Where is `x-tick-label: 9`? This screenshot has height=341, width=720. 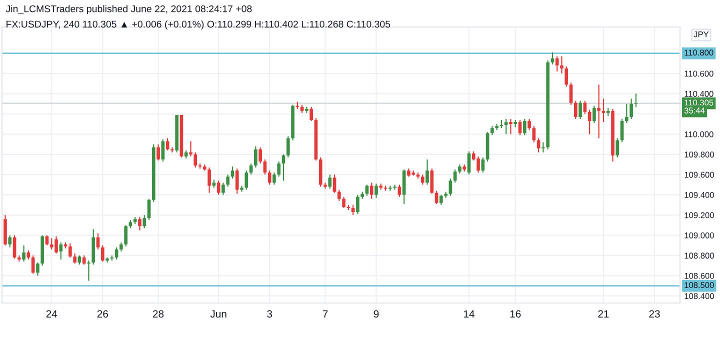
x-tick-label: 9 is located at coordinates (376, 314).